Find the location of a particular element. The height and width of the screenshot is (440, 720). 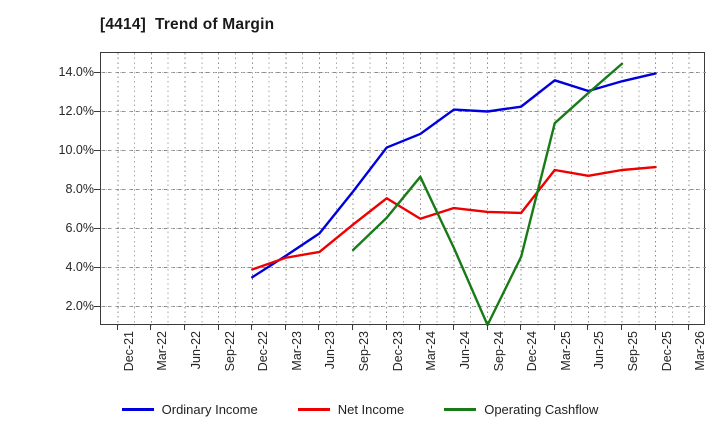

x-axis-tick-label: Sep-24 is located at coordinates (498, 351).